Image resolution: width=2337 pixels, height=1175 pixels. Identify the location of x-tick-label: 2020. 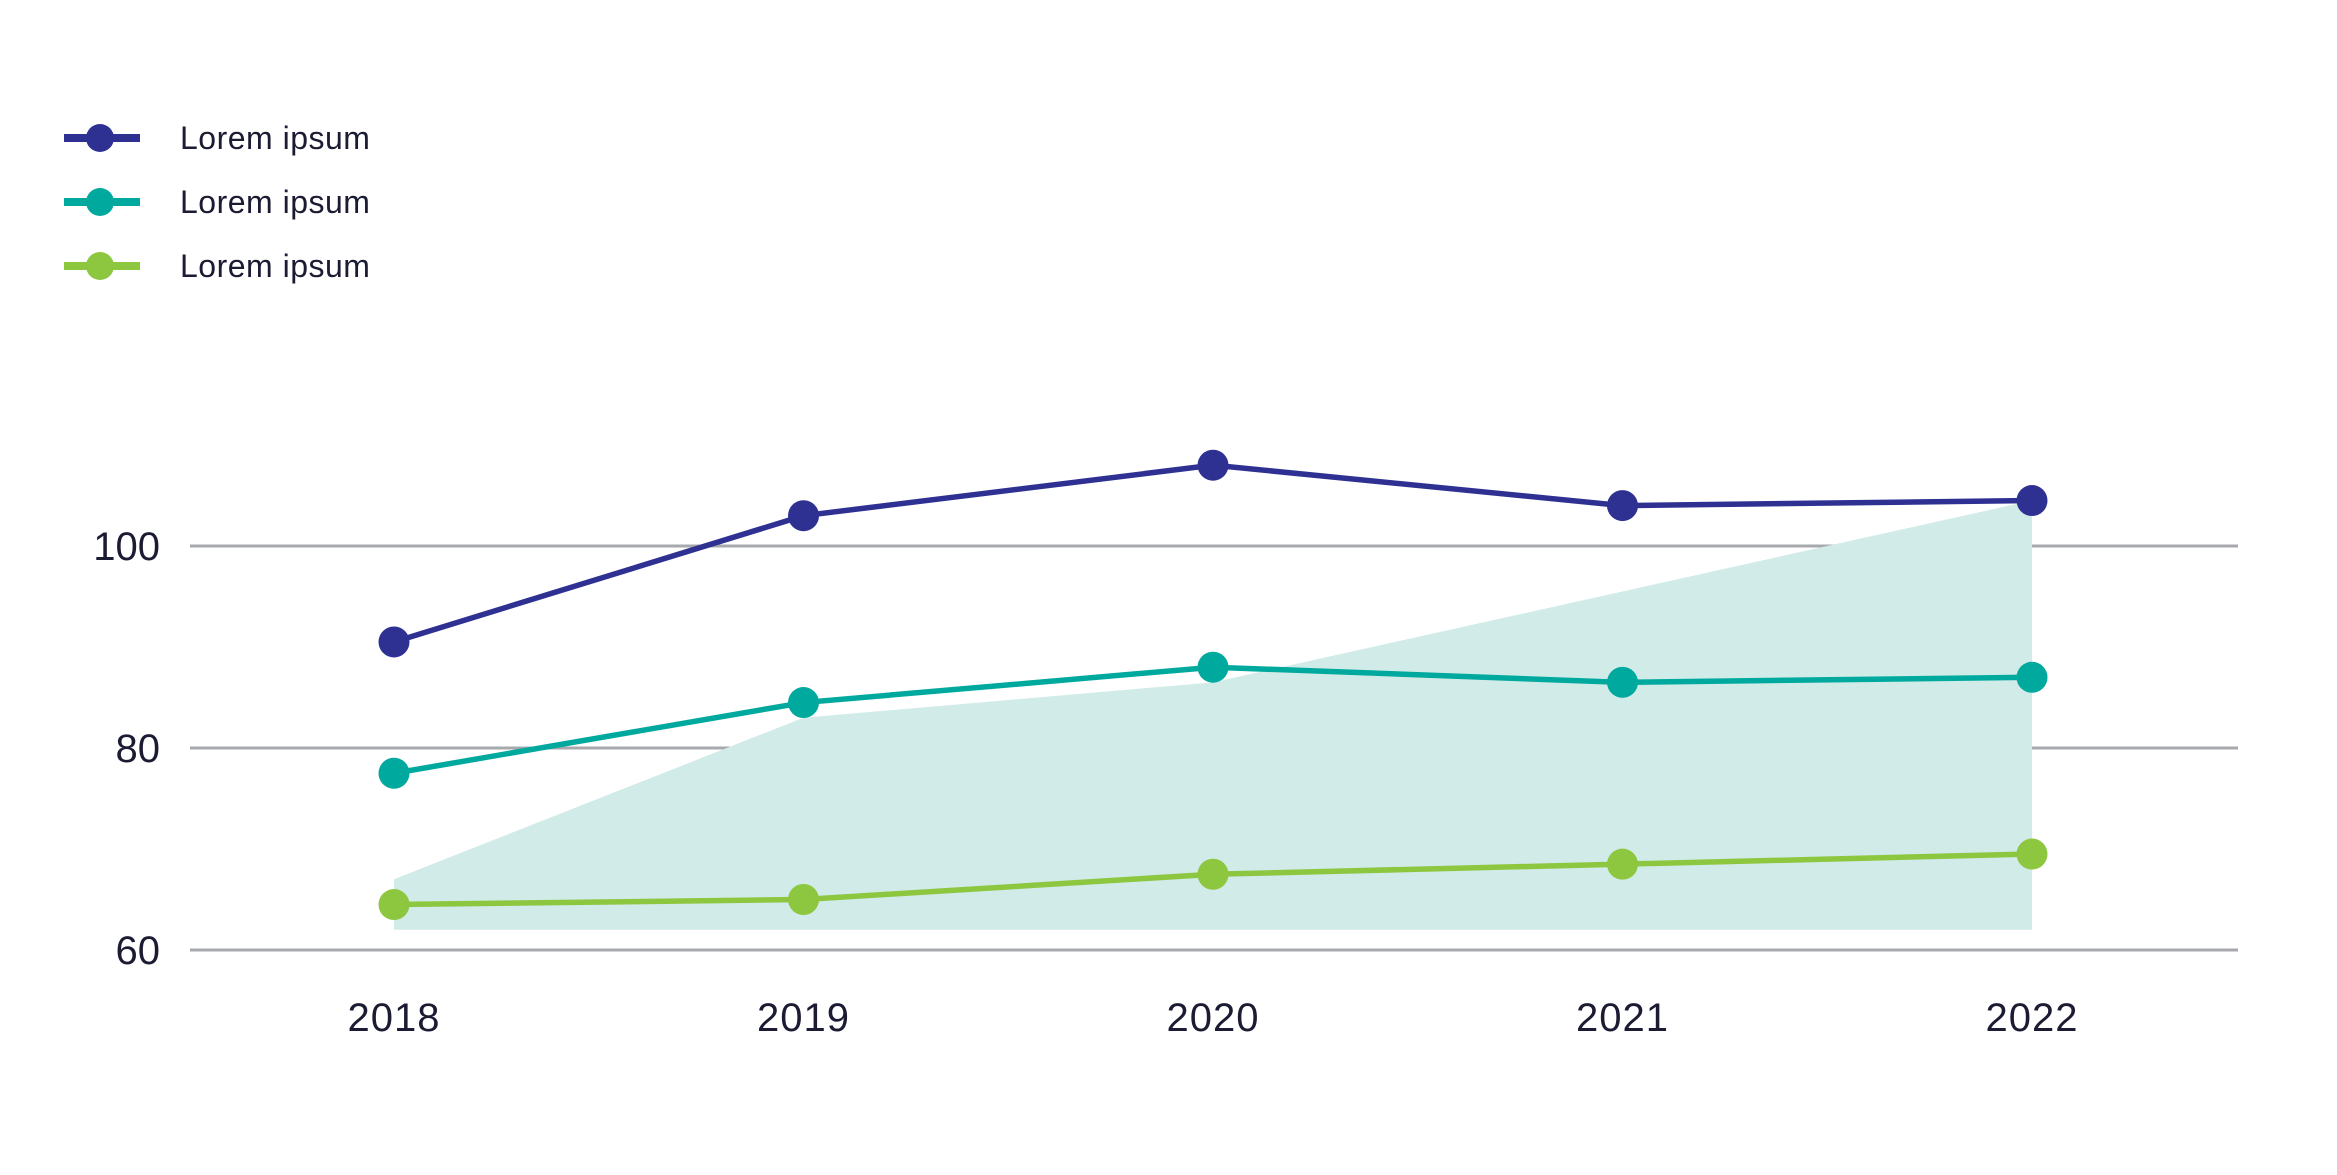
(1213, 1018).